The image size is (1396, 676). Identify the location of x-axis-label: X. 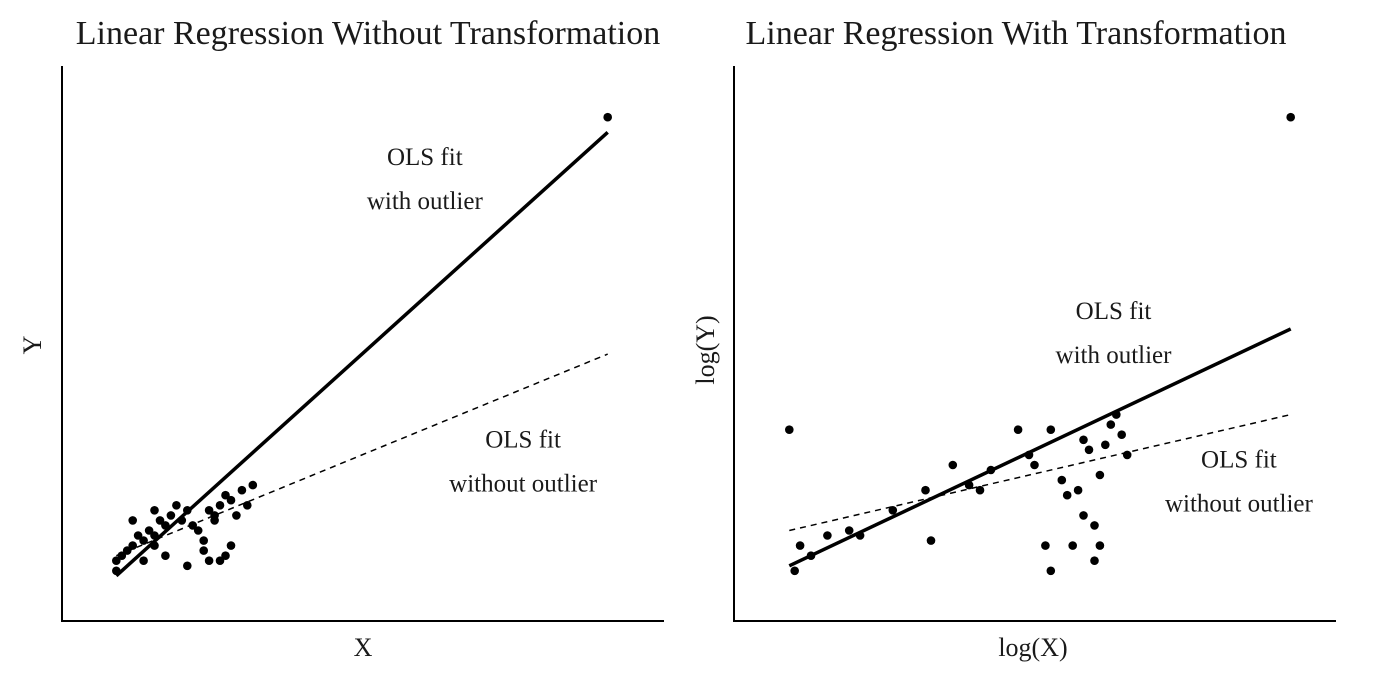
(363, 647).